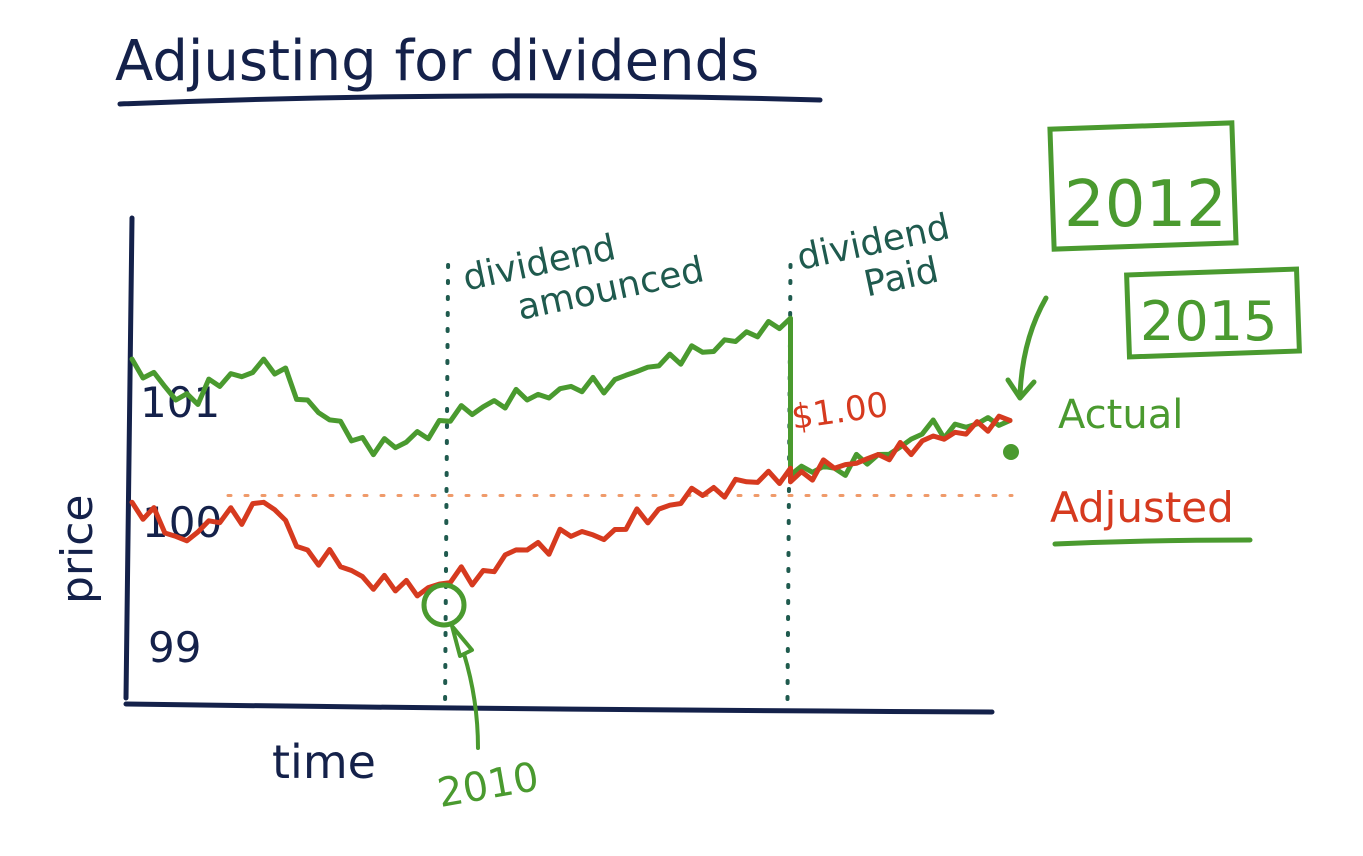 The image size is (1363, 856). What do you see at coordinates (1142, 507) in the screenshot?
I see `legend-adjusted: Adjusted` at bounding box center [1142, 507].